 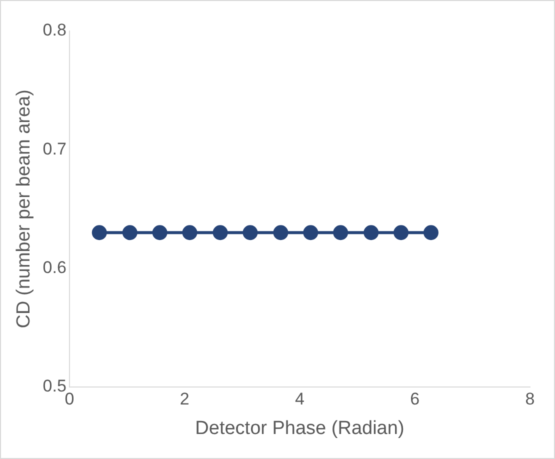 I want to click on y-axis-title: CD (number per beam area), so click(x=24, y=209).